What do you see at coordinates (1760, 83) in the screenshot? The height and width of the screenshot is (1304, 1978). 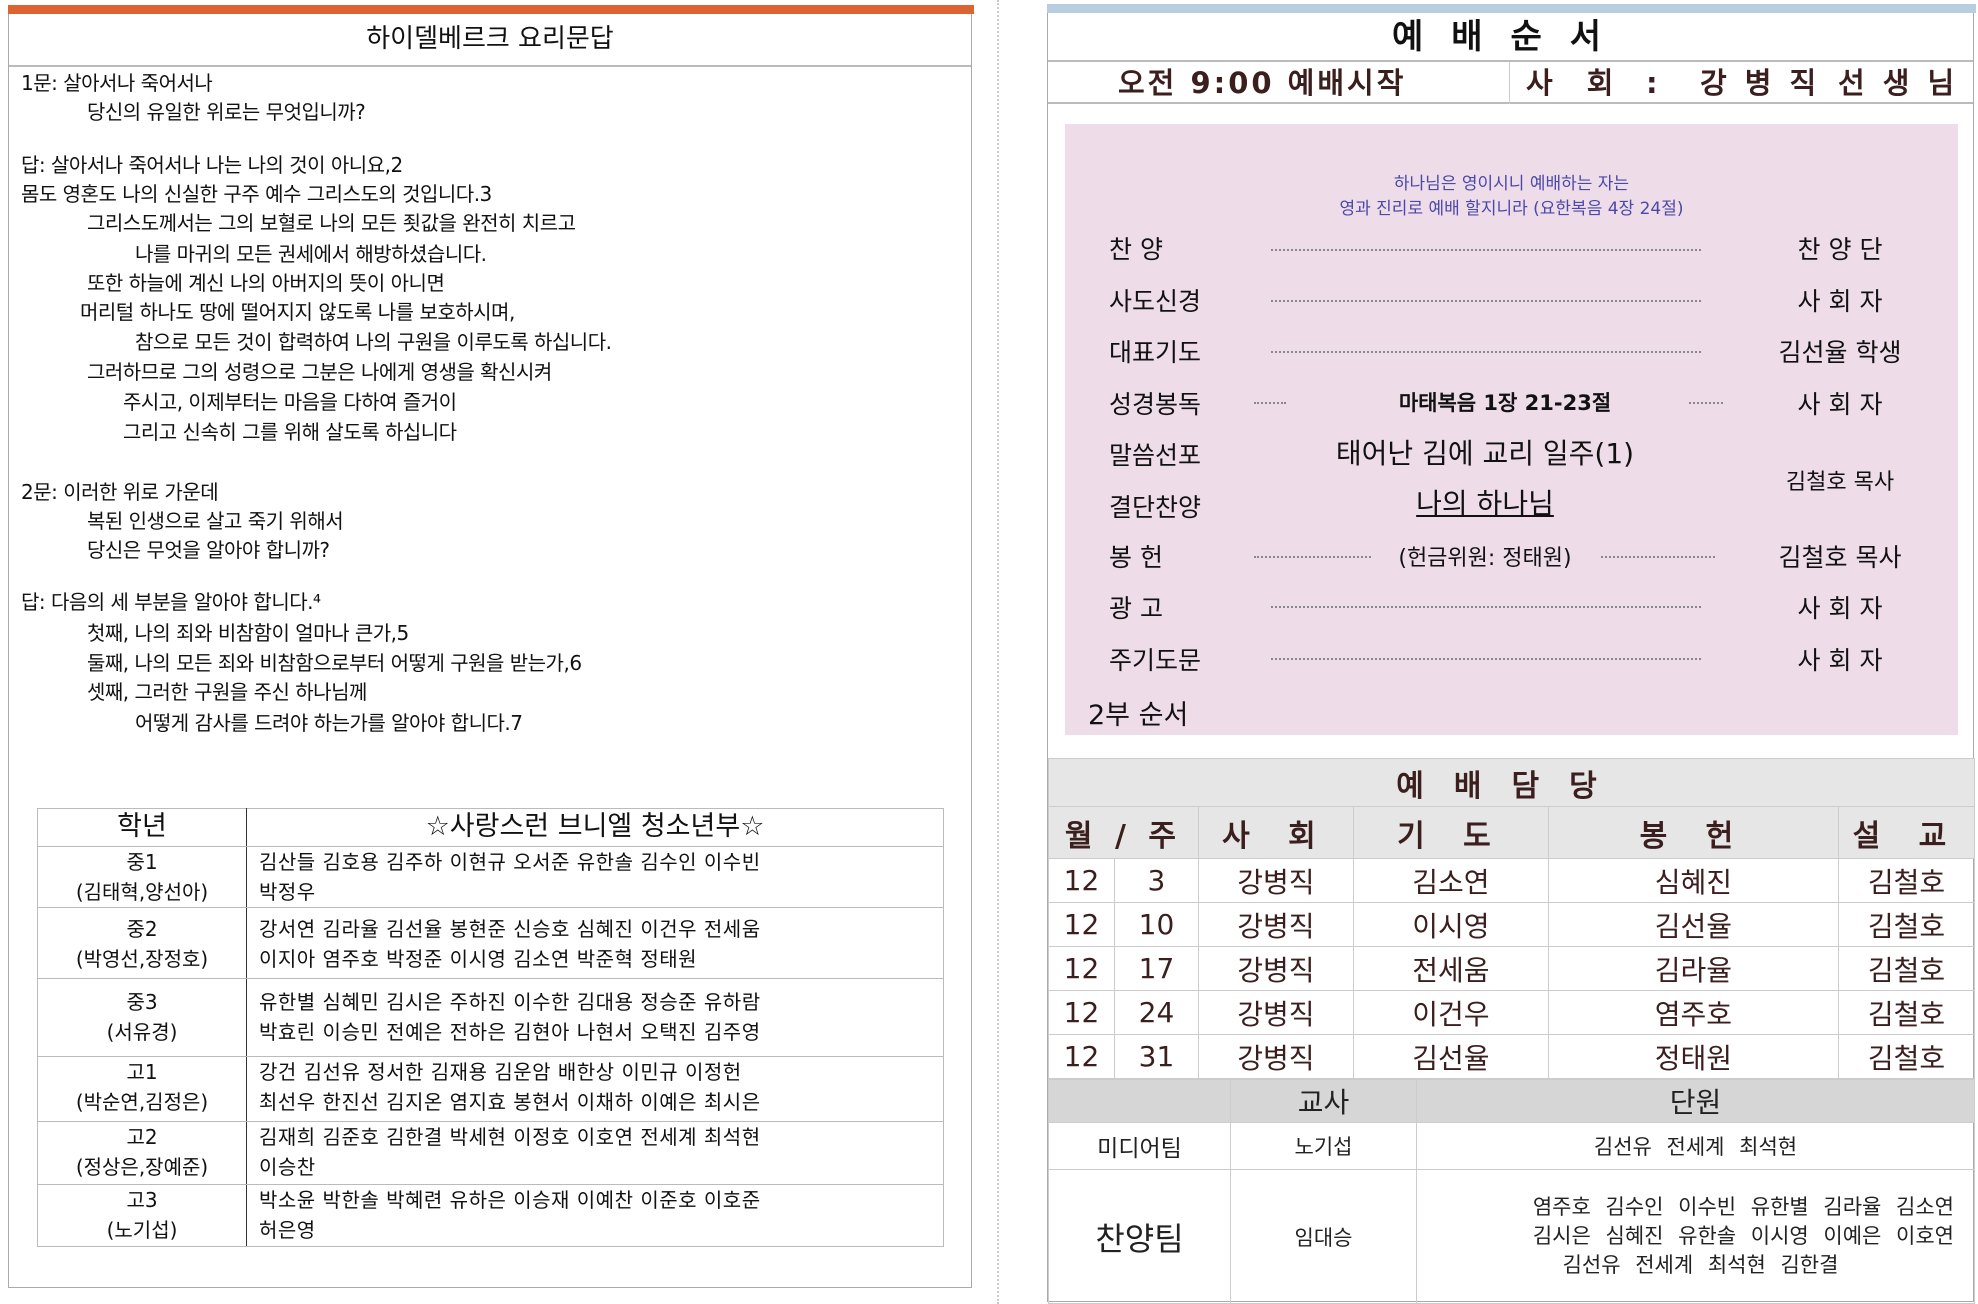 I see `leader-name: 강 병 직` at bounding box center [1760, 83].